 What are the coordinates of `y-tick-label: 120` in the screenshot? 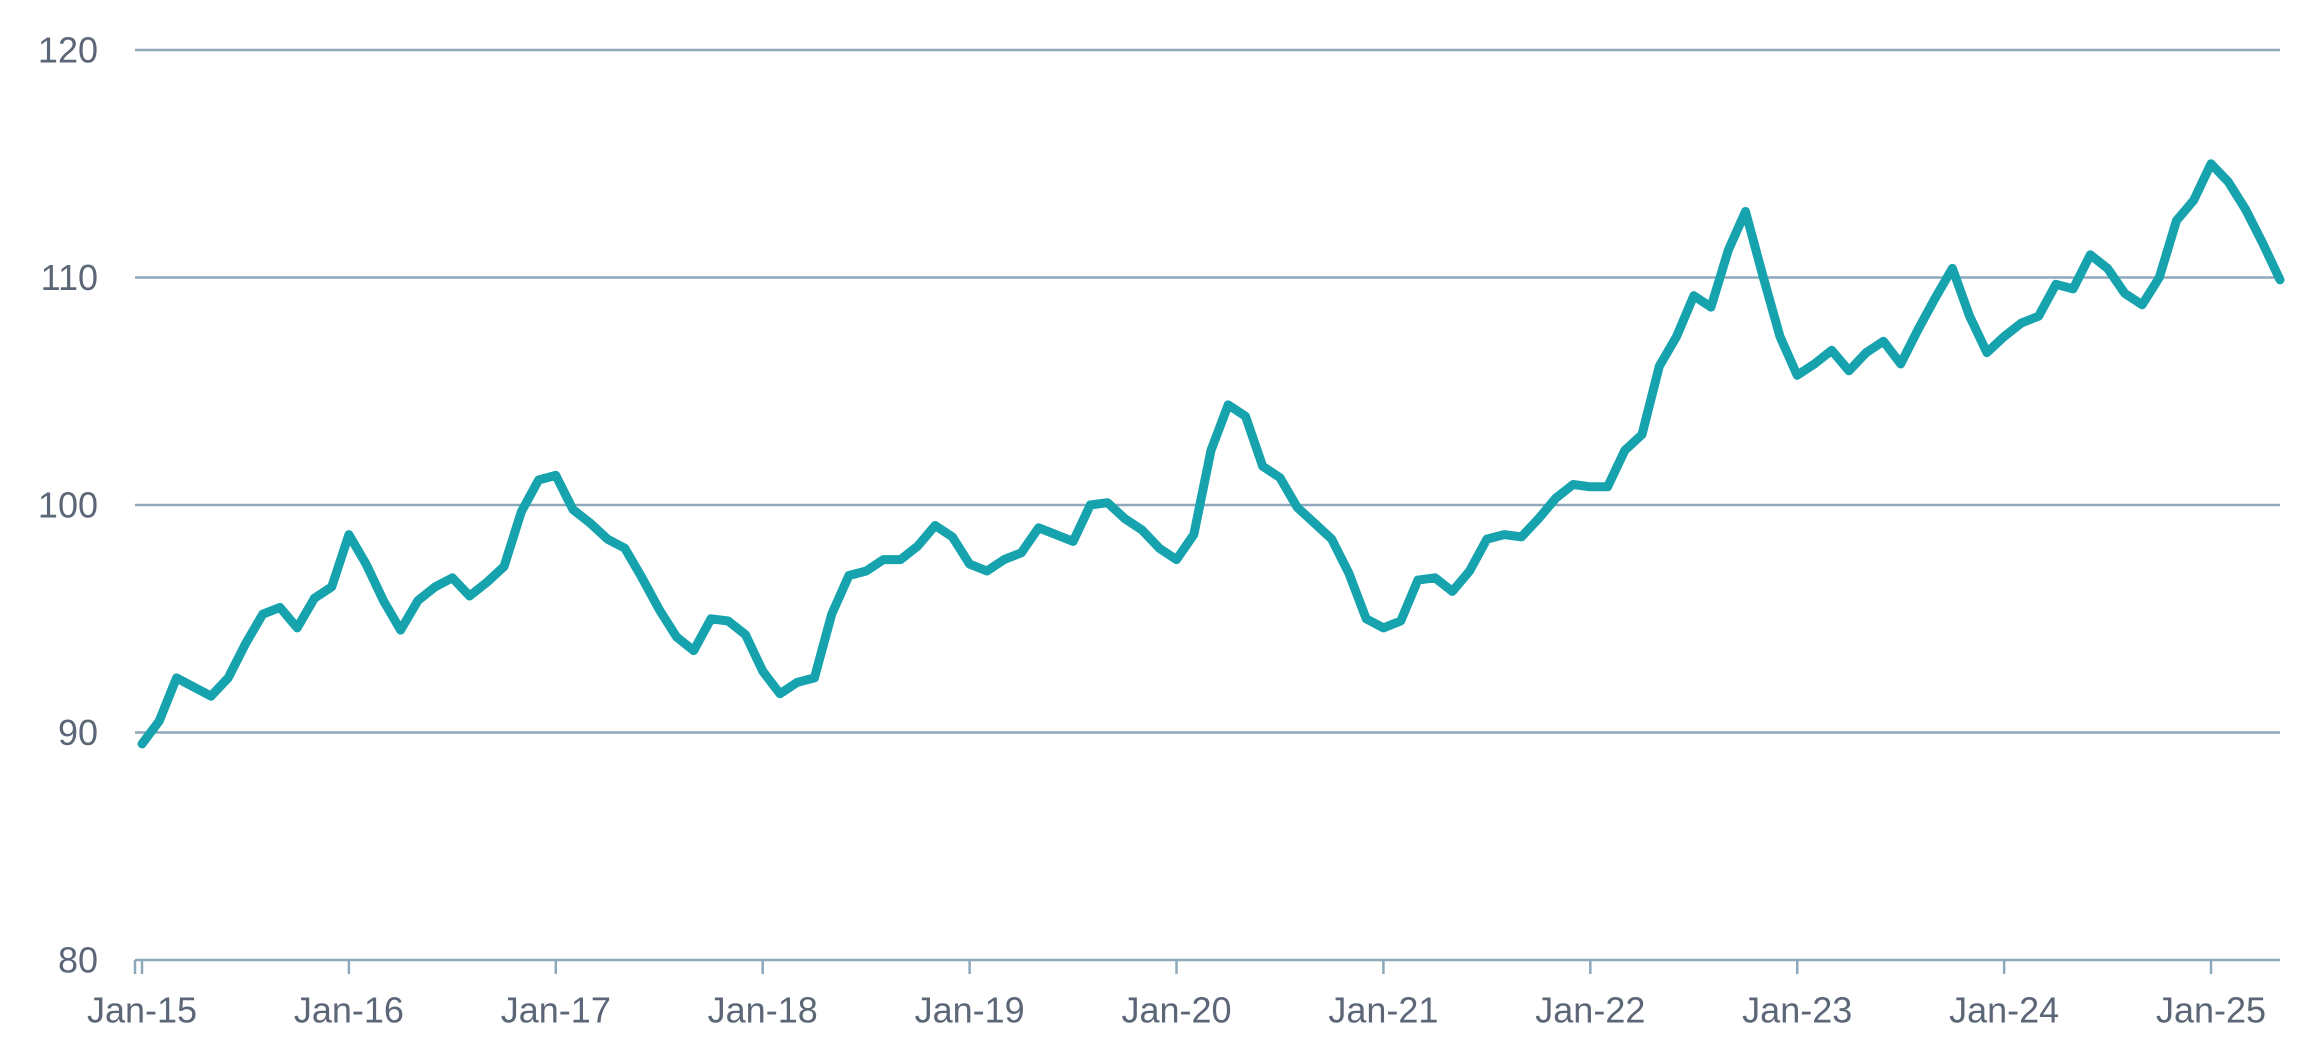 It's located at (68, 50).